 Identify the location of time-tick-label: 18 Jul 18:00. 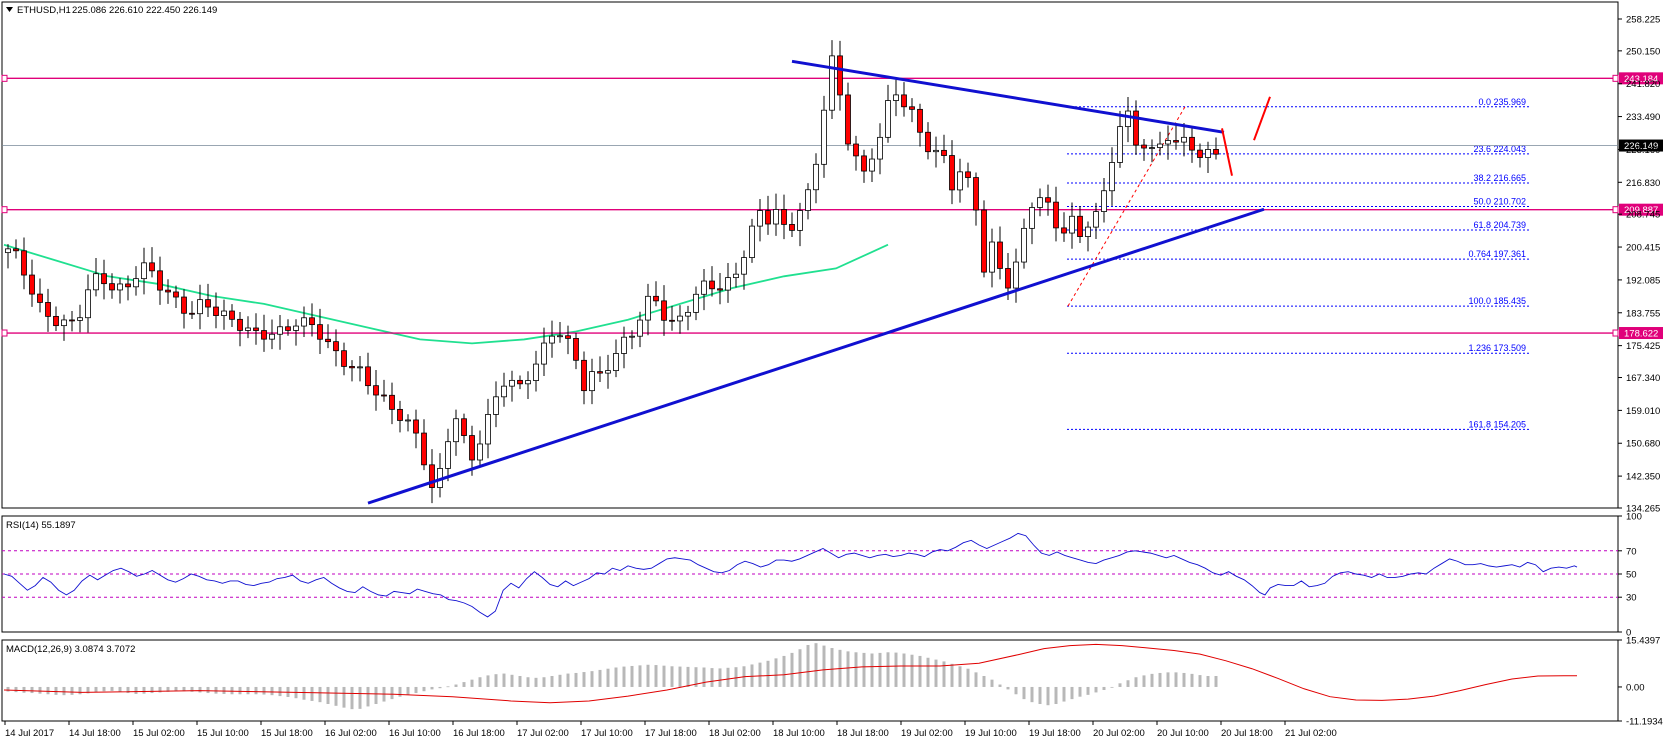
(863, 733).